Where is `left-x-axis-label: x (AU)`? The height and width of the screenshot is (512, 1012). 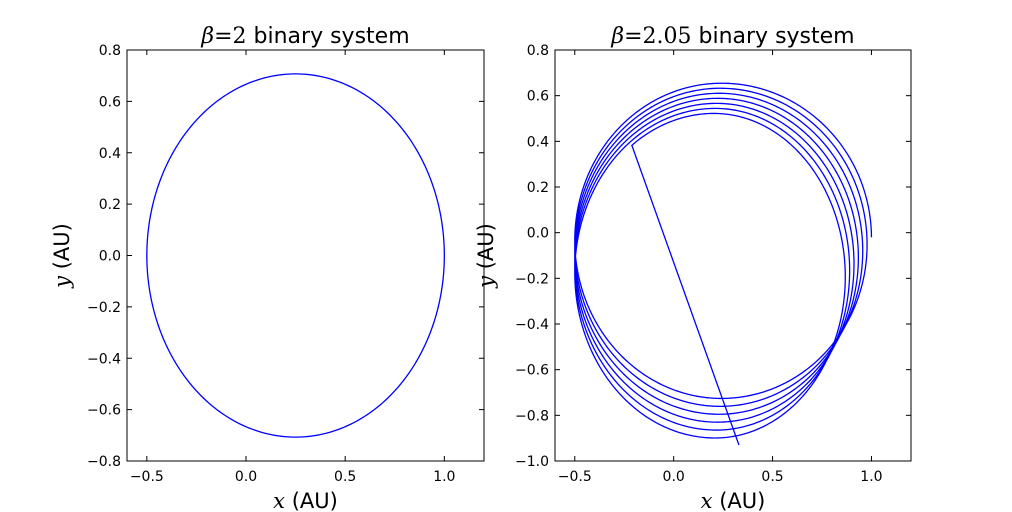 left-x-axis-label: x (AU) is located at coordinates (305, 500).